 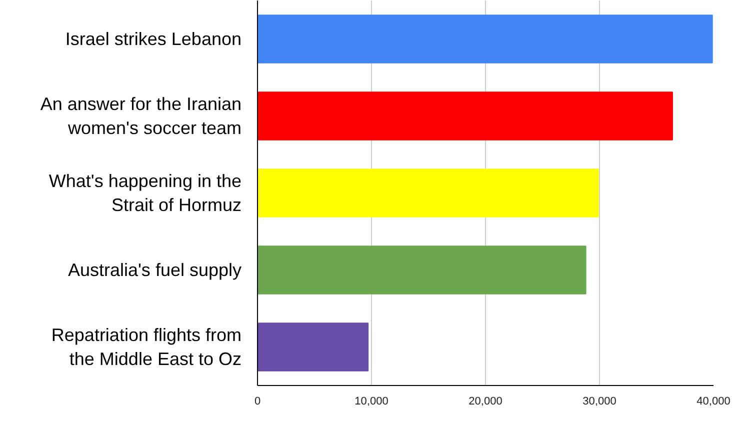 I want to click on y-tick-label: Israel strikes Lebanon, so click(x=153, y=39).